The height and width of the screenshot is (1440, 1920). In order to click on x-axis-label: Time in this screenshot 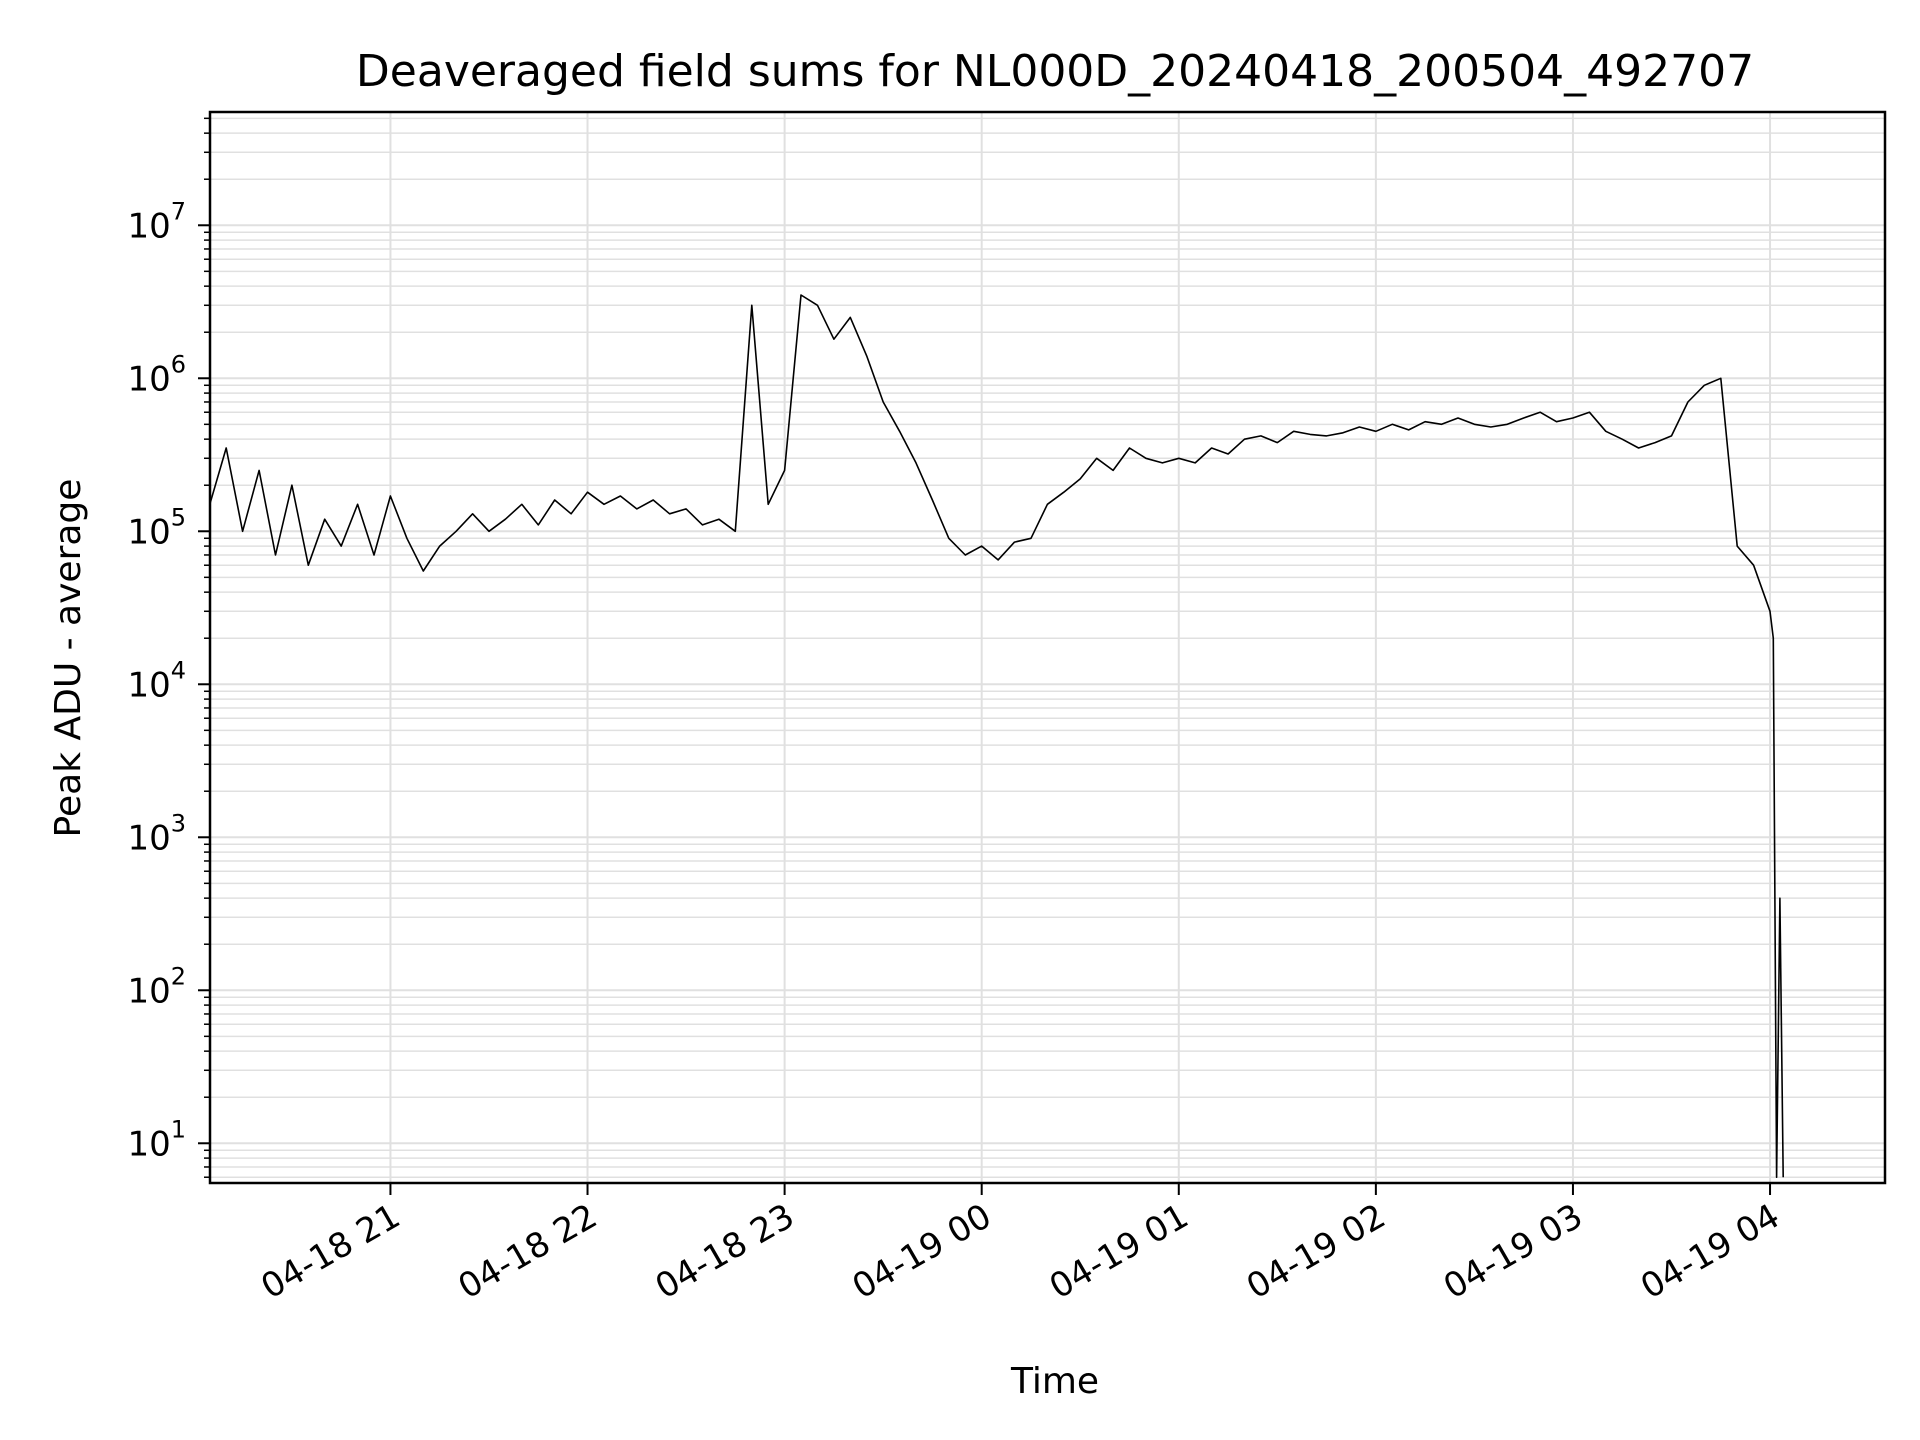, I will do `click(1054, 1381)`.